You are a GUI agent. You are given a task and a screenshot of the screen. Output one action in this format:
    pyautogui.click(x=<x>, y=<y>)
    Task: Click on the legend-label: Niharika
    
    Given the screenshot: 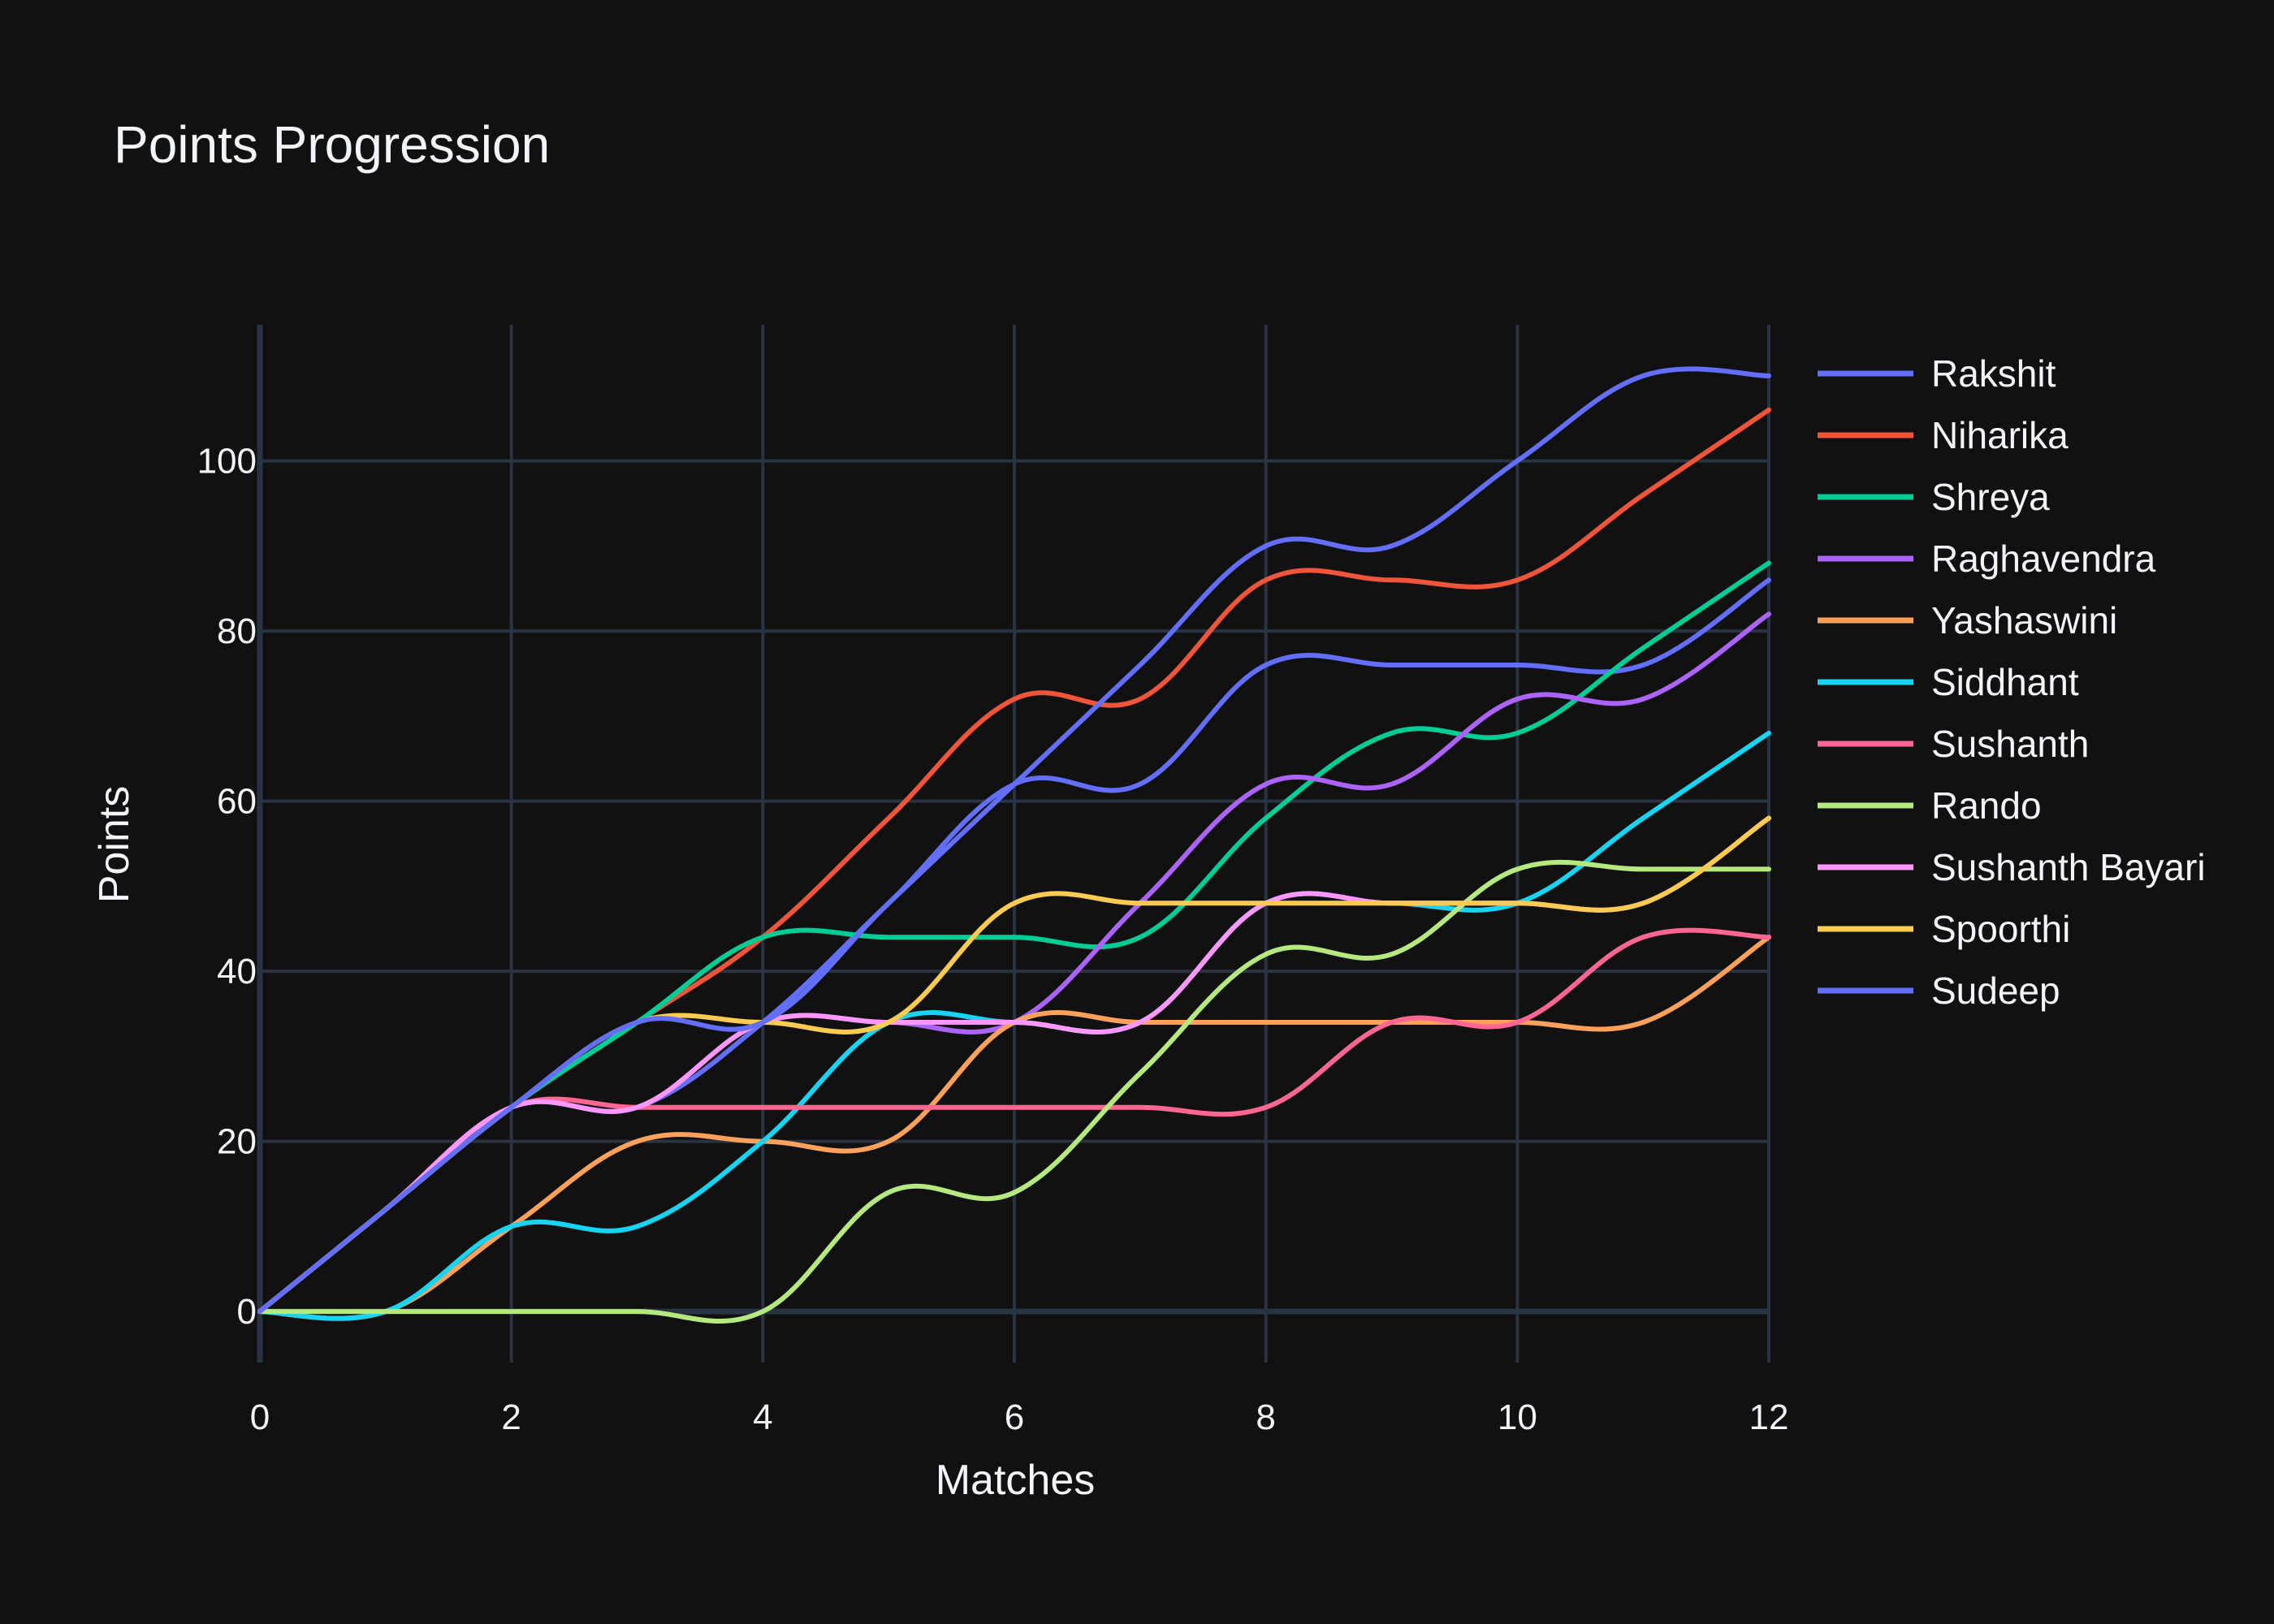 What is the action you would take?
    pyautogui.click(x=2000, y=435)
    